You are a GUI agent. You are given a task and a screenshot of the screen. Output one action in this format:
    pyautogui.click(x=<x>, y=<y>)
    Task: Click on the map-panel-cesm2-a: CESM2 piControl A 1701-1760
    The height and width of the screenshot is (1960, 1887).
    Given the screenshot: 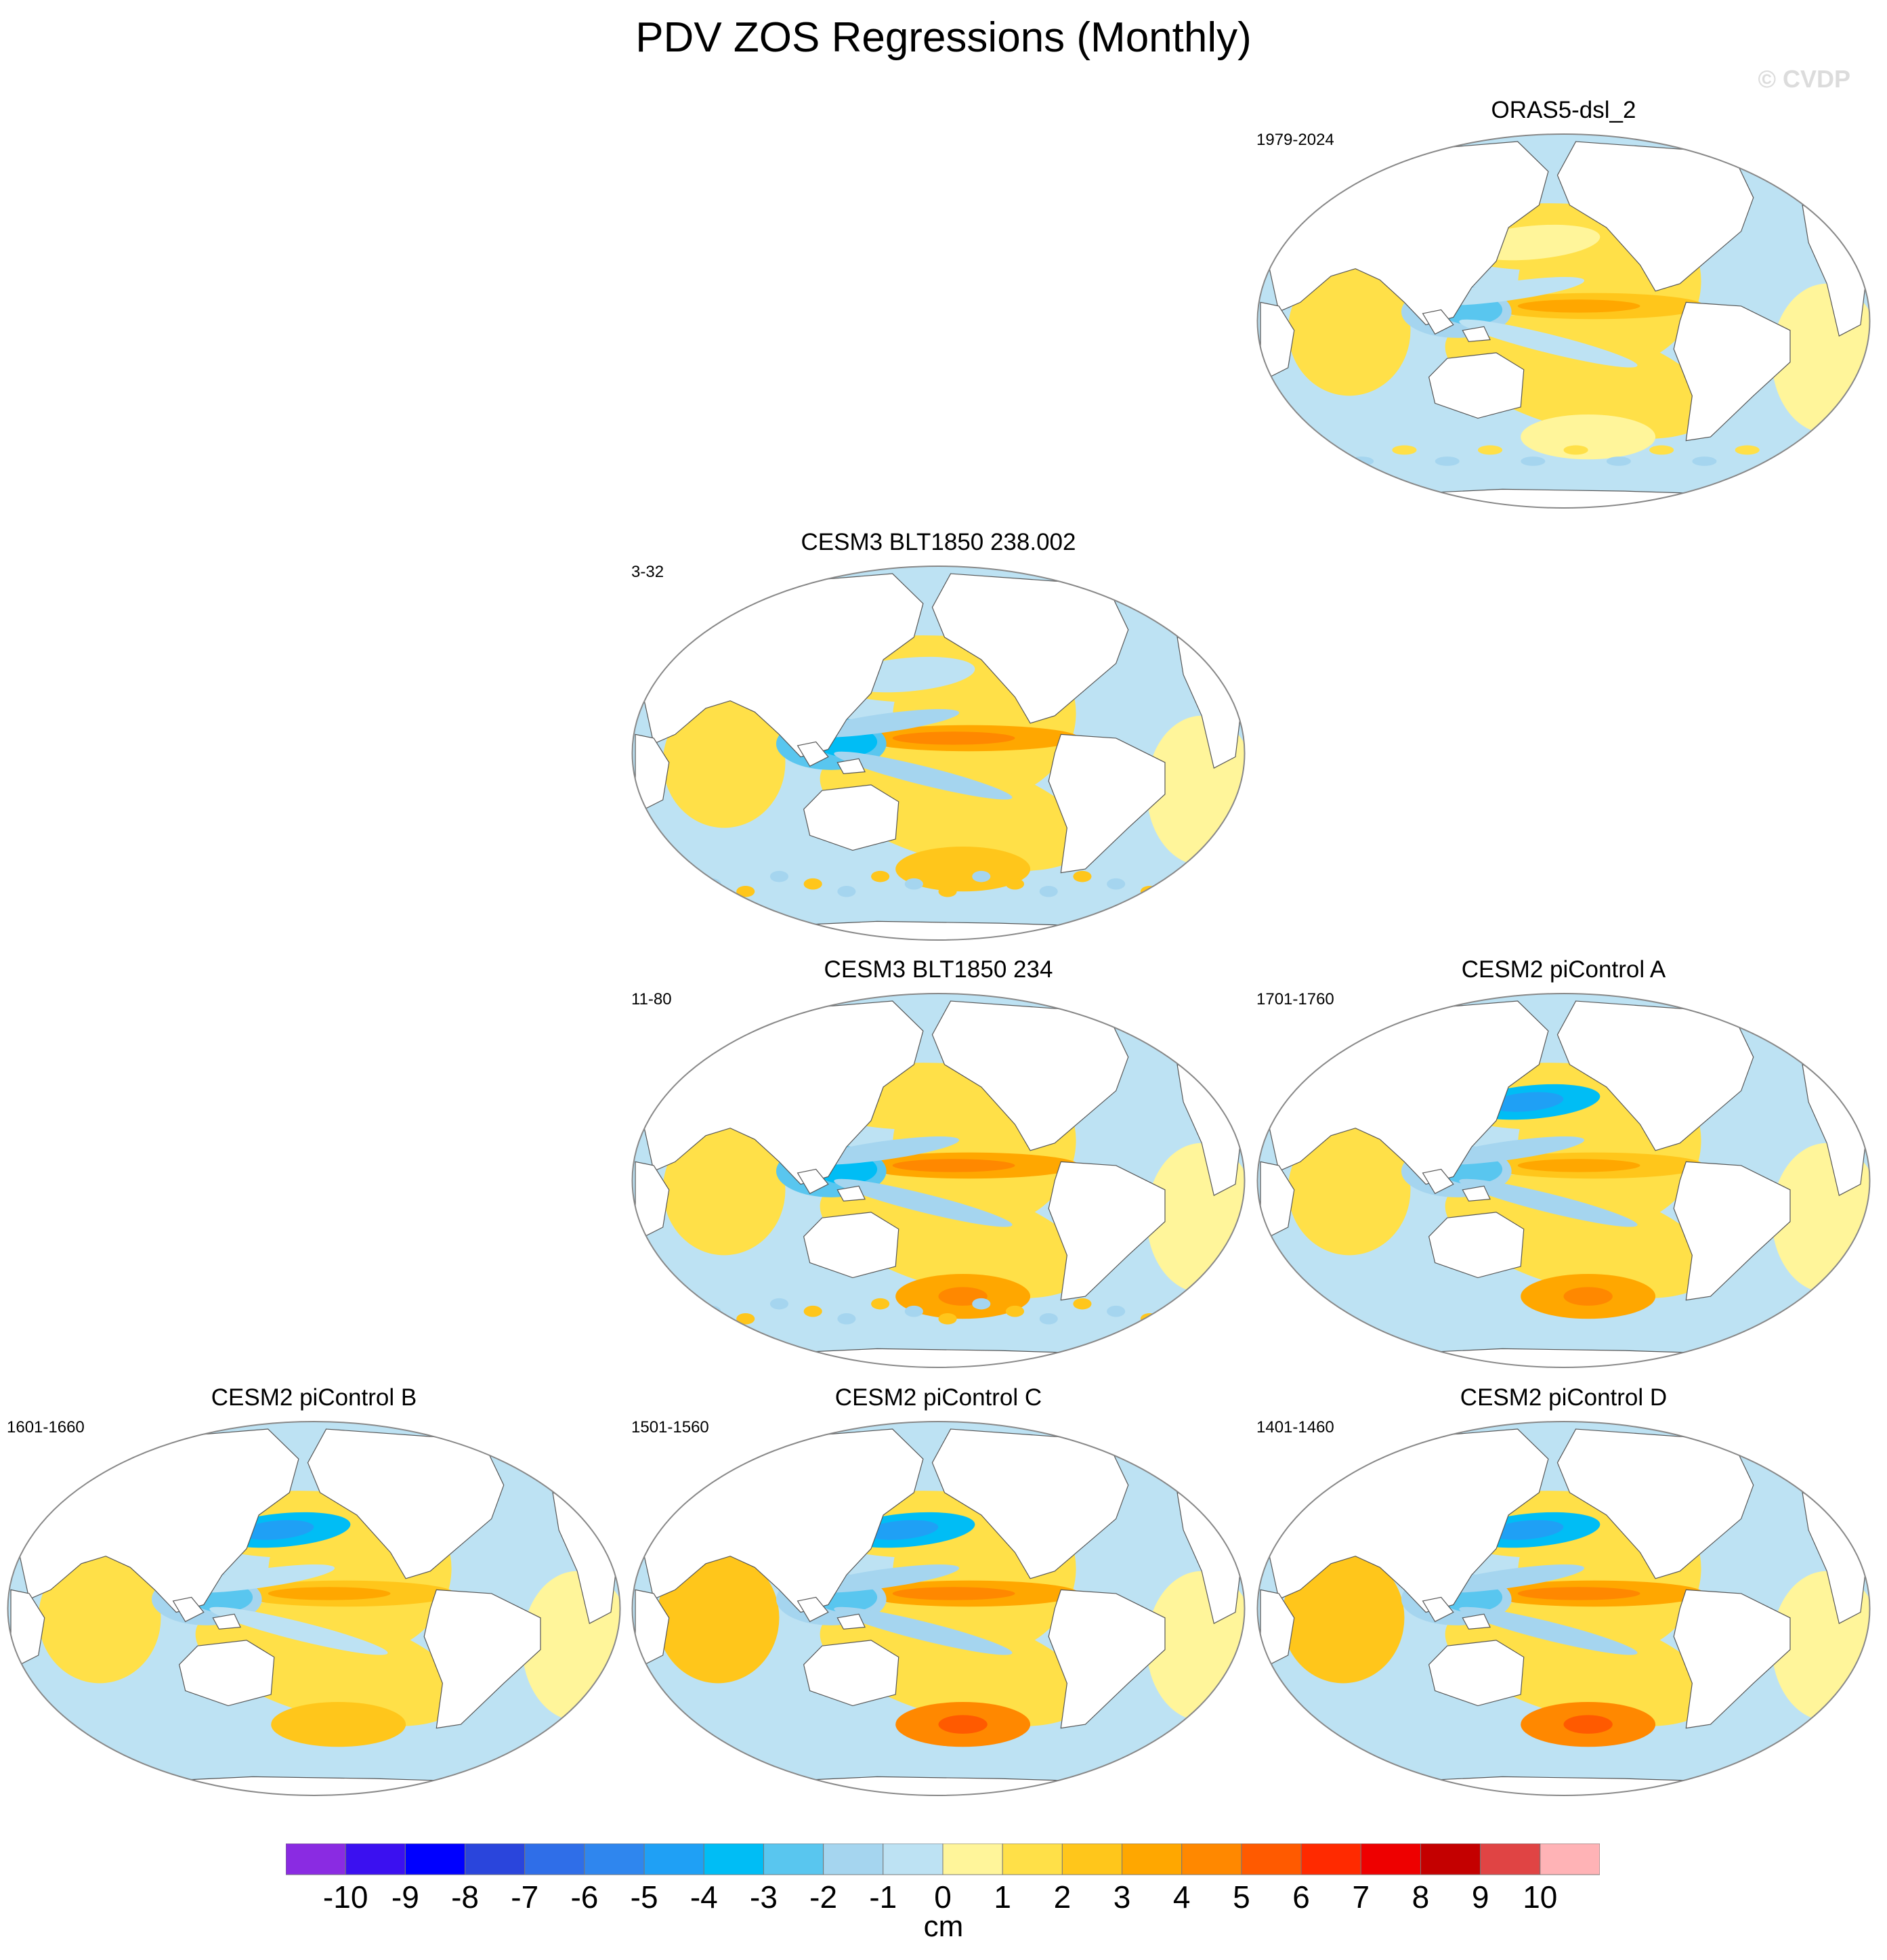 What is the action you would take?
    pyautogui.click(x=1564, y=1176)
    